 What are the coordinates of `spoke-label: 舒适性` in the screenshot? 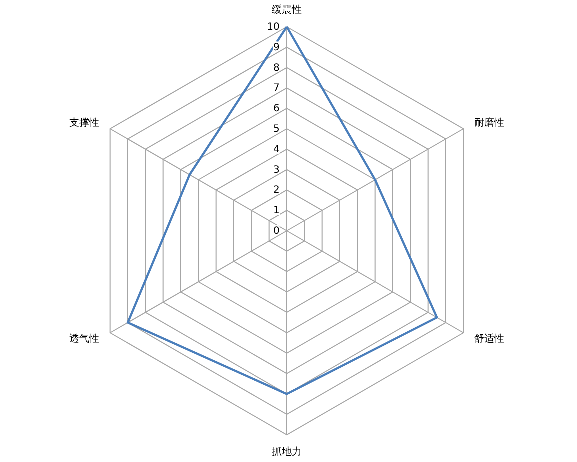 It's located at (489, 339).